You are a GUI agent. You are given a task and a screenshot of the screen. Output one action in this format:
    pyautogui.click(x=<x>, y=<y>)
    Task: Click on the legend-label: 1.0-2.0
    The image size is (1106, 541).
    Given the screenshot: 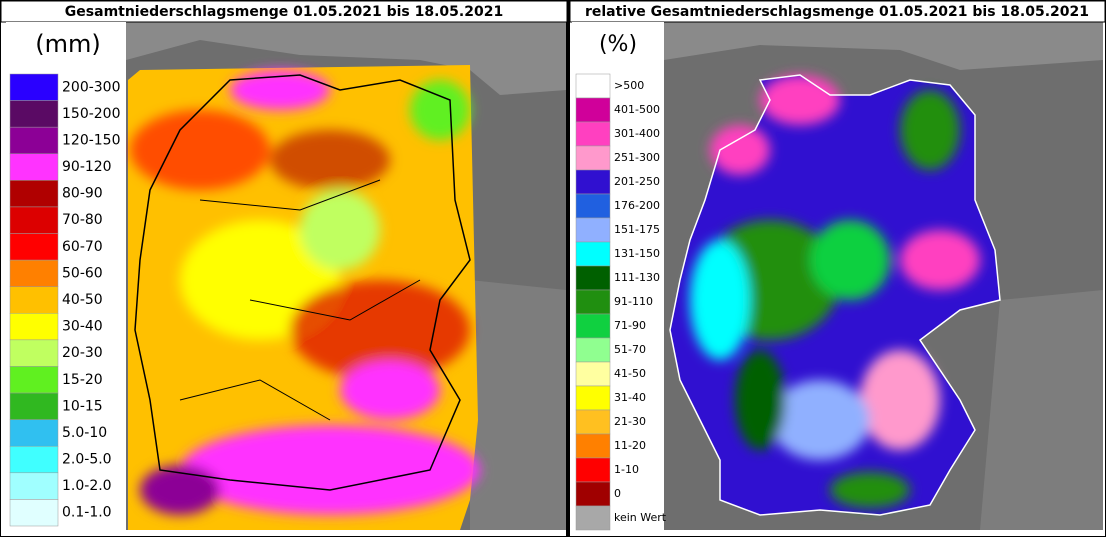 What is the action you would take?
    pyautogui.click(x=87, y=486)
    